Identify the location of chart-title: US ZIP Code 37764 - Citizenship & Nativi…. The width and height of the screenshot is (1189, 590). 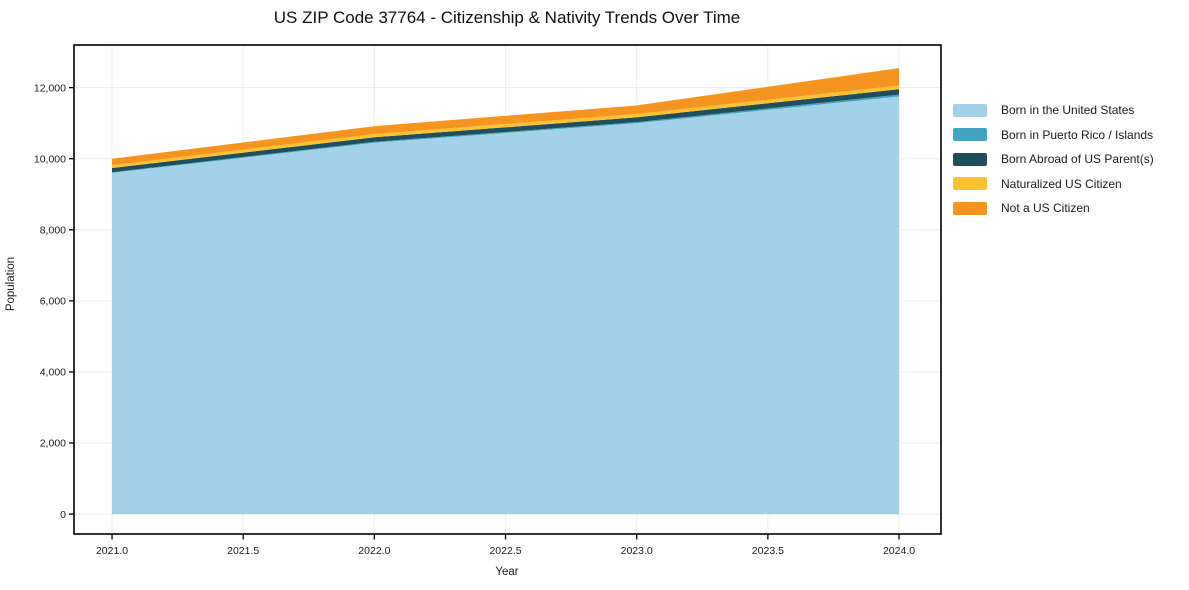
(507, 17).